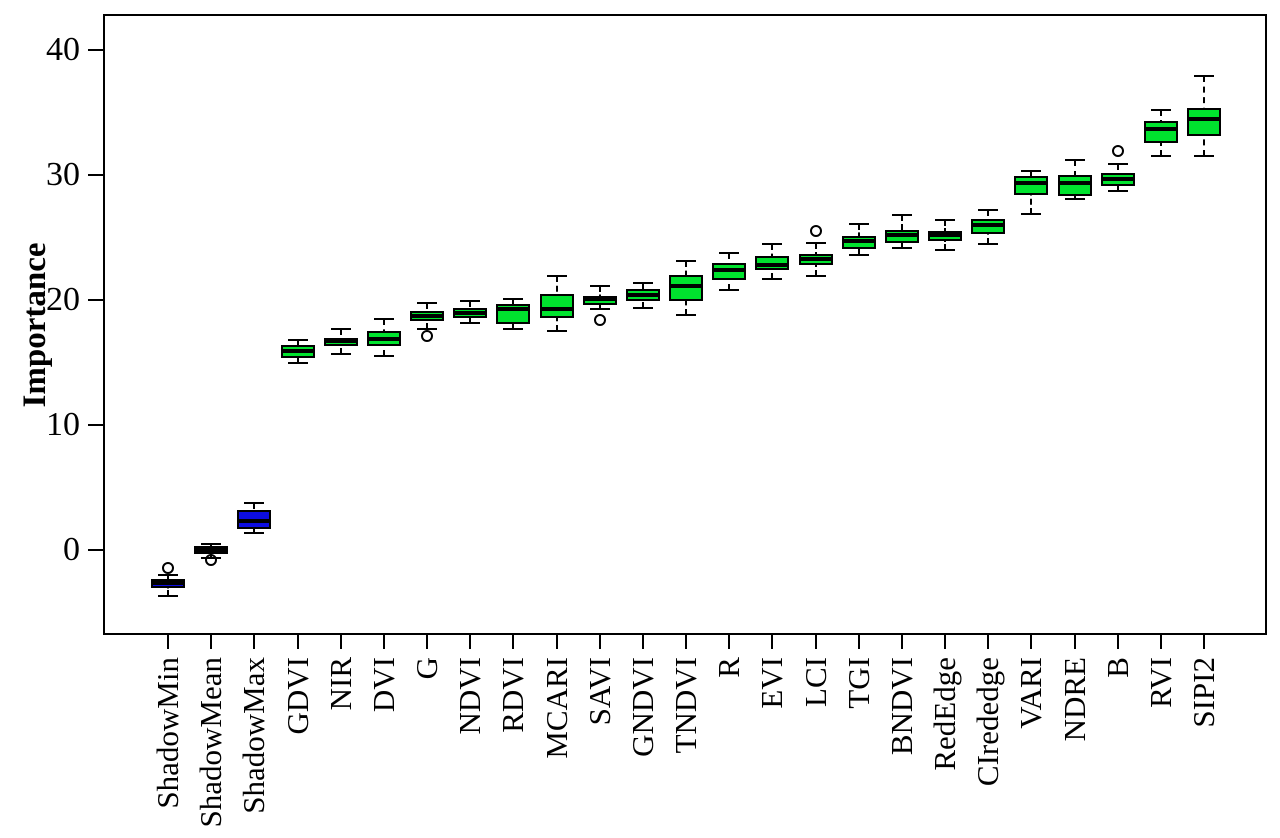 The height and width of the screenshot is (838, 1280). What do you see at coordinates (297, 362) in the screenshot?
I see `GDVI-whisker-cap-low` at bounding box center [297, 362].